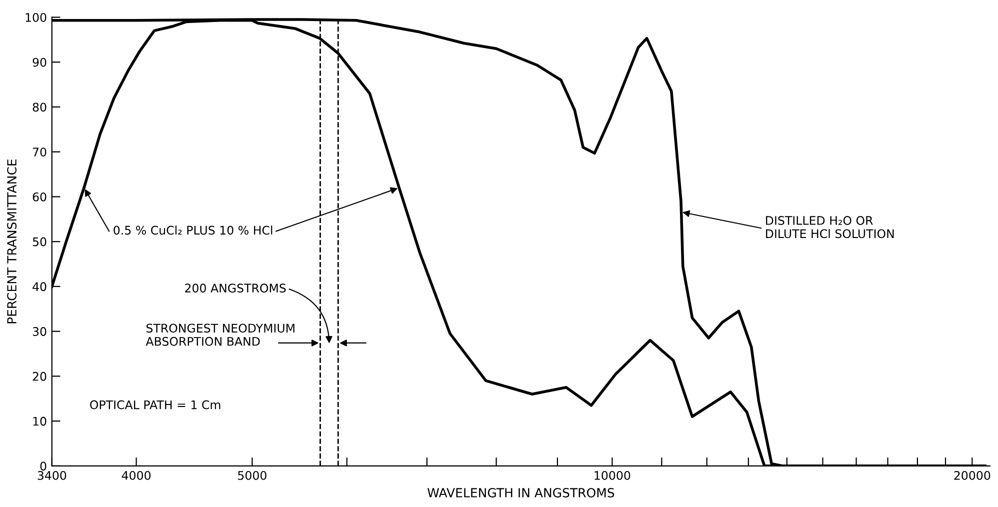 The height and width of the screenshot is (507, 998). Describe the element at coordinates (12, 241) in the screenshot. I see `y-axis-title: PERCENT TRANSMITTANCE` at that location.